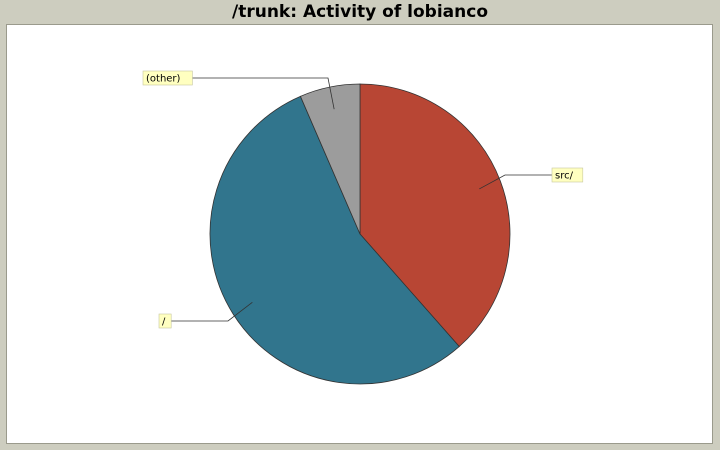 Image resolution: width=720 pixels, height=450 pixels. I want to click on slice-label-2: /, so click(164, 322).